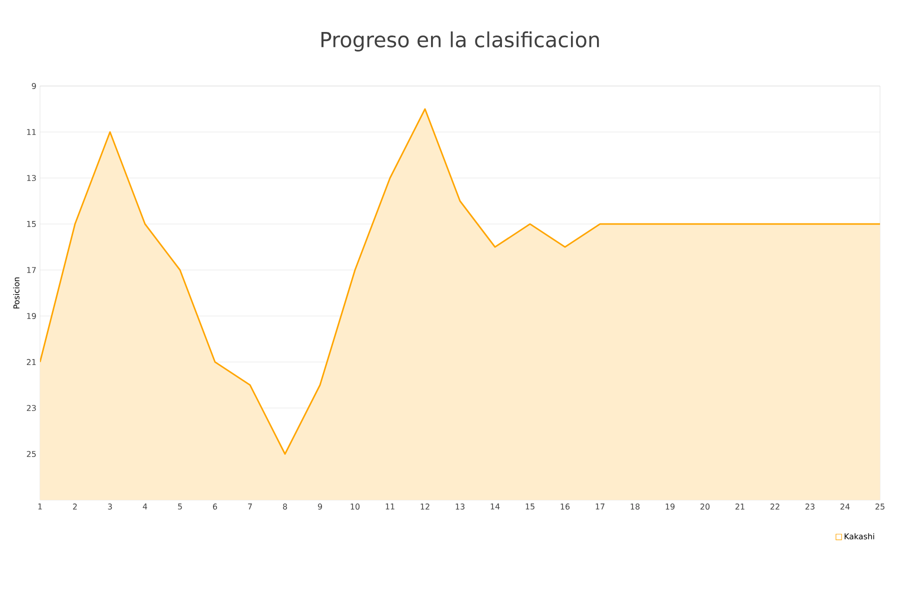 The image size is (900, 600). I want to click on x-tick-label: 24, so click(845, 507).